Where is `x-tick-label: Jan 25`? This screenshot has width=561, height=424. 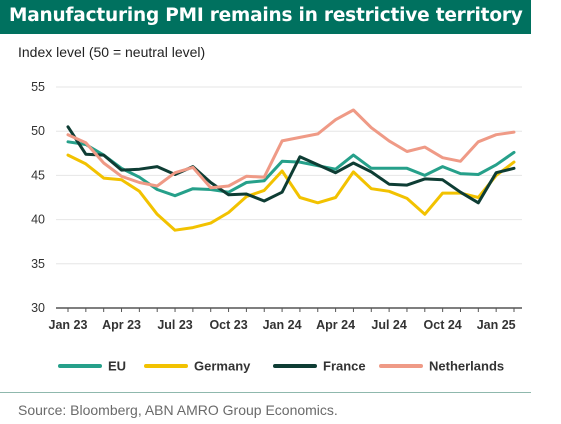
x-tick-label: Jan 25 is located at coordinates (496, 325).